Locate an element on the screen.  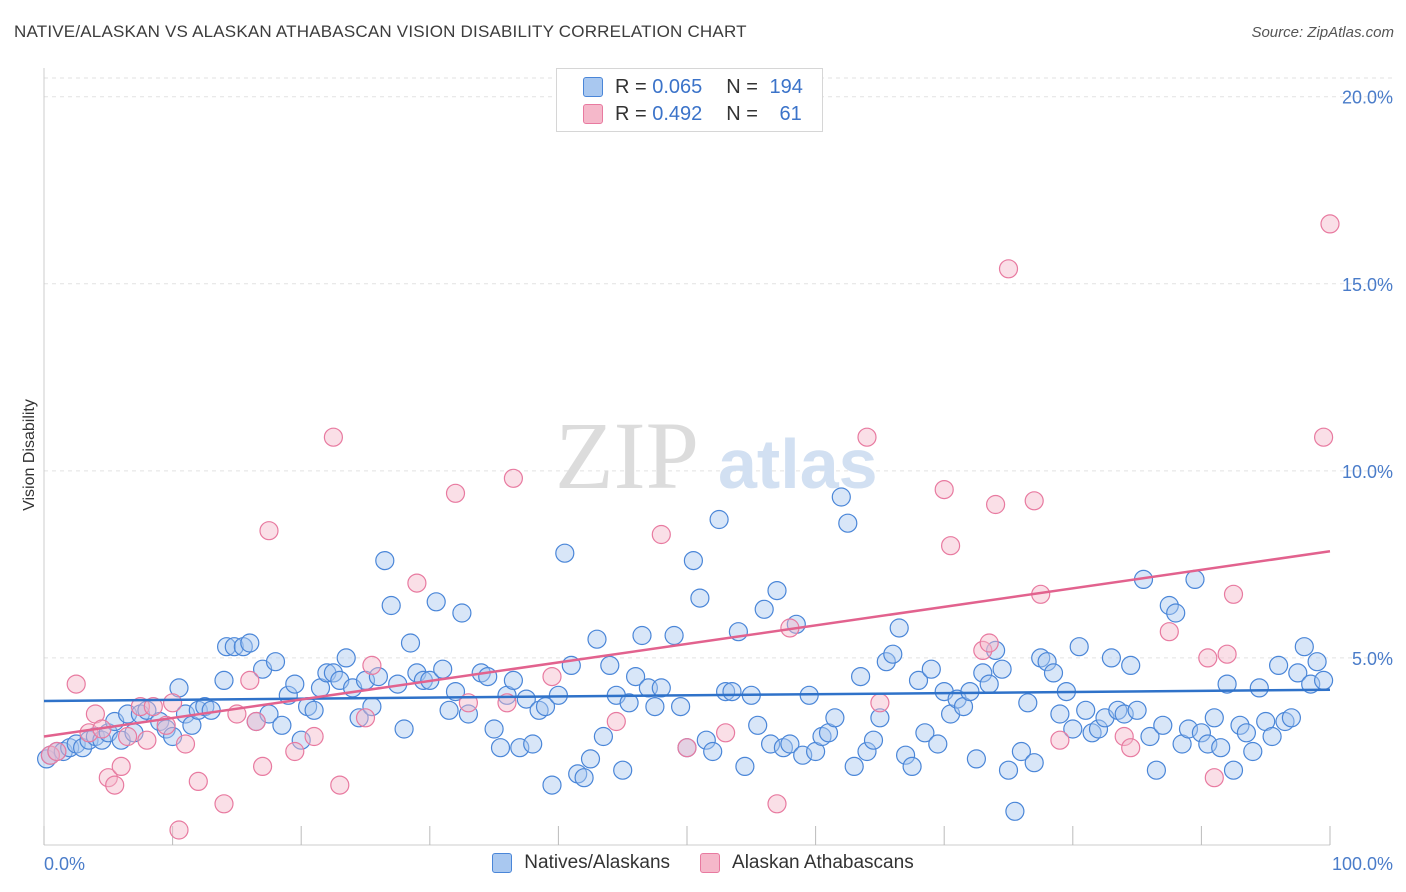
y-tick-label: 10.0% is located at coordinates (1367, 472).